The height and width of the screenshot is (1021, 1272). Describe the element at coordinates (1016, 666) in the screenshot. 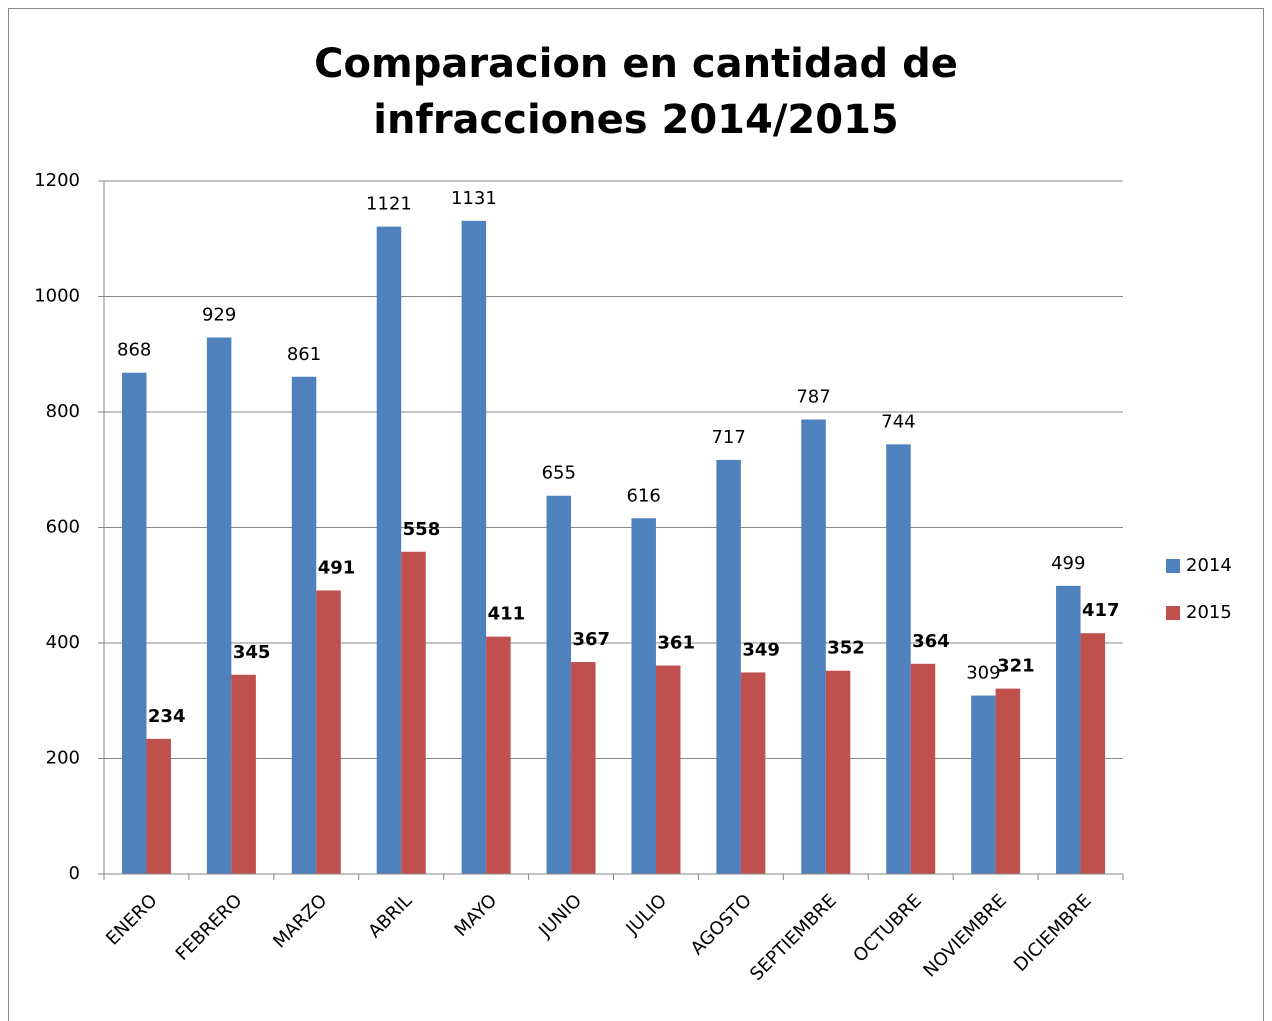

I see `data-label: 321` at that location.